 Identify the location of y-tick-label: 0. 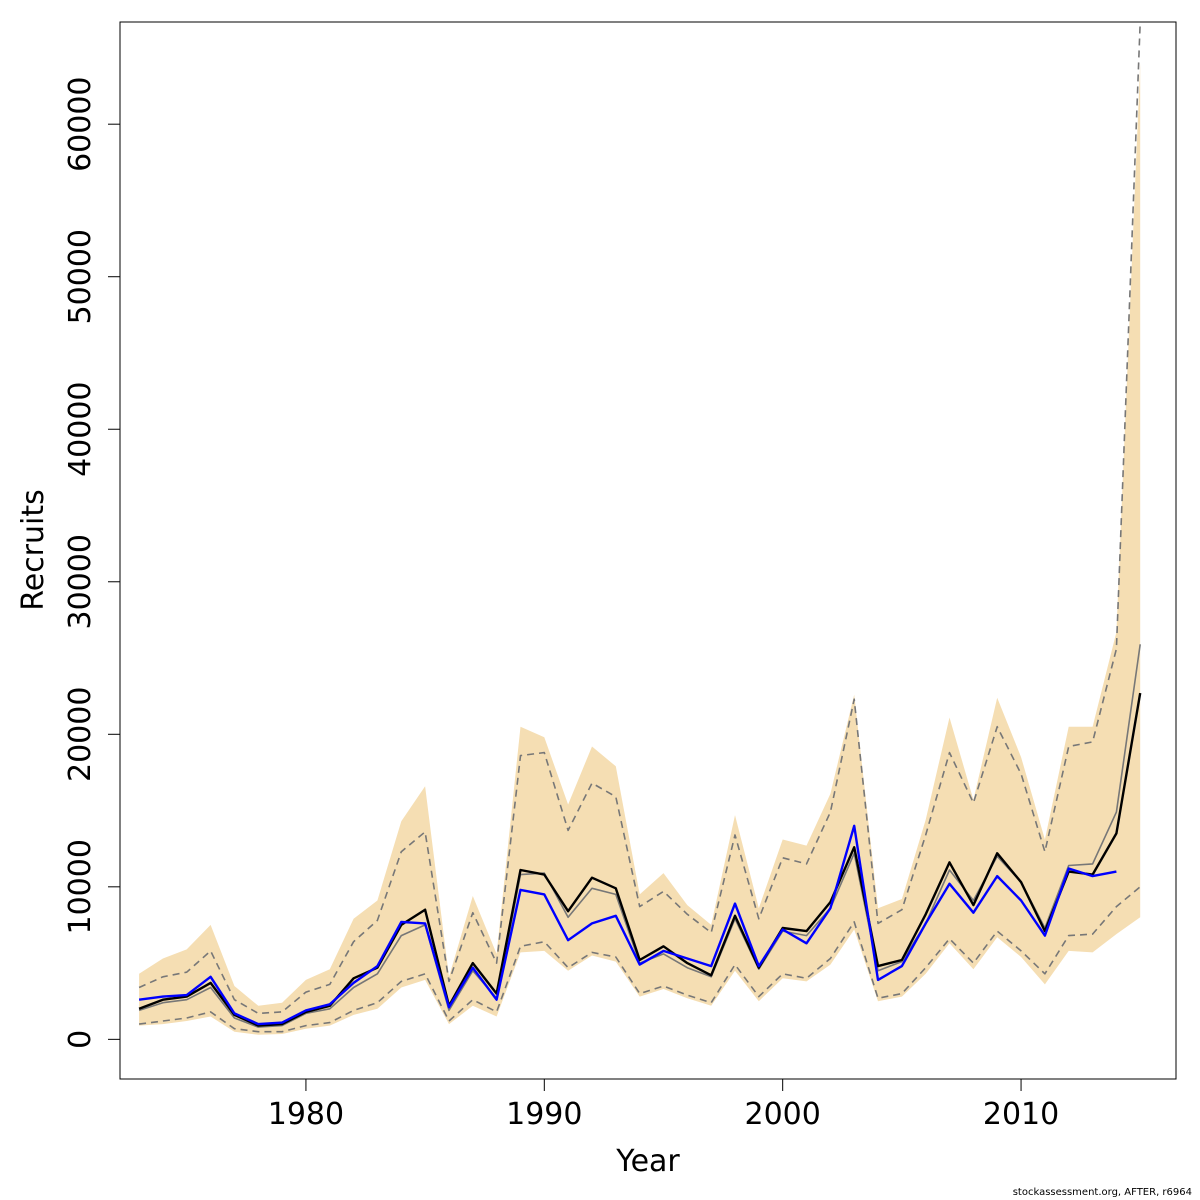
(80, 1039).